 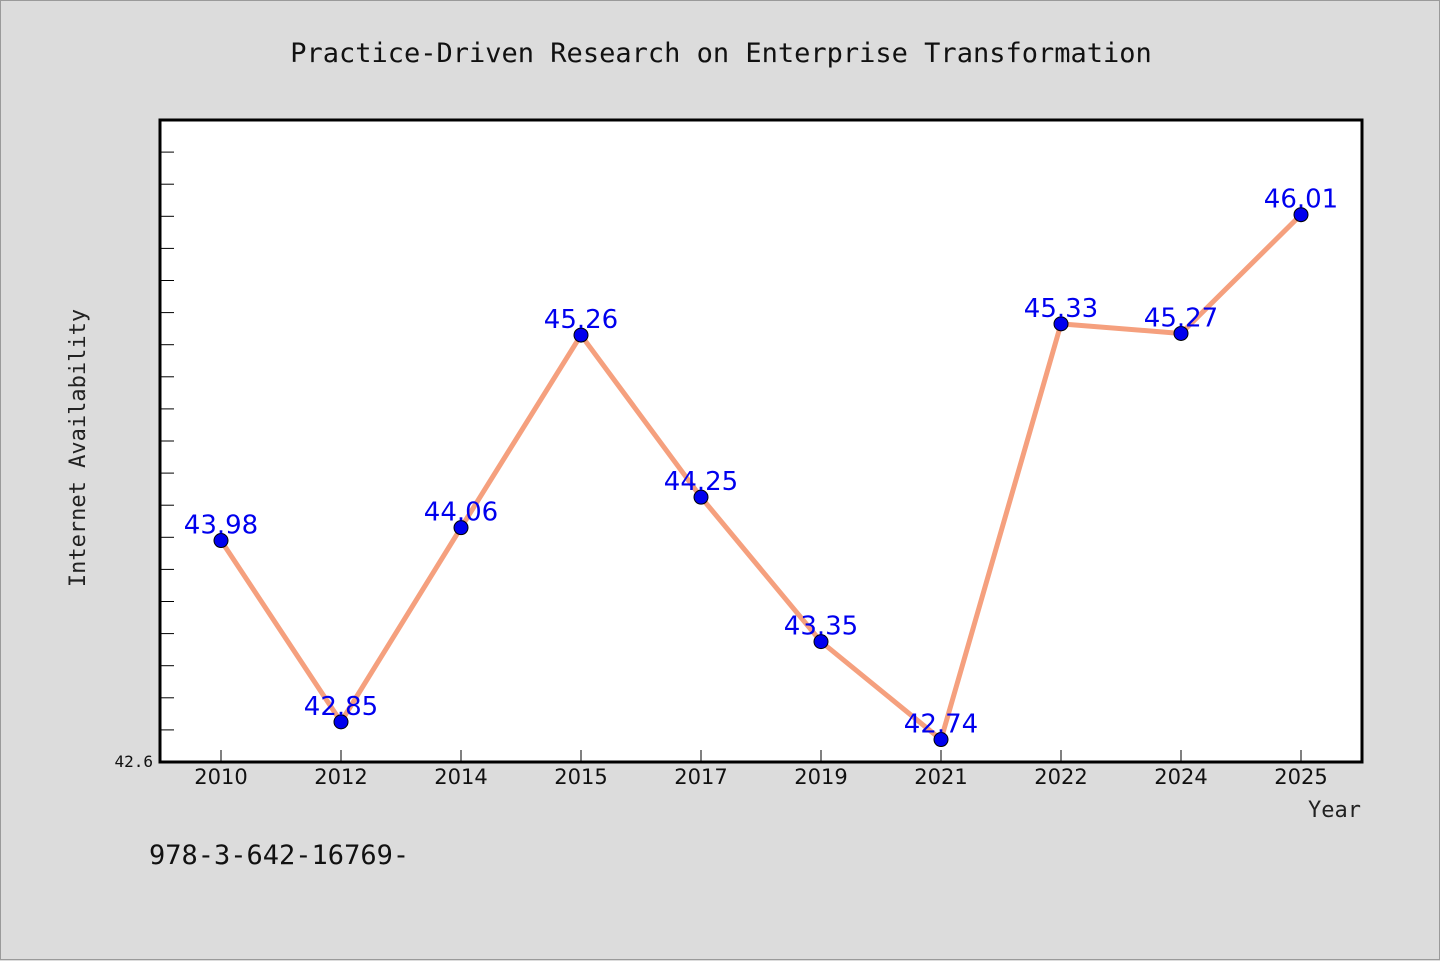 I want to click on data-label: 42.85, so click(x=341, y=707).